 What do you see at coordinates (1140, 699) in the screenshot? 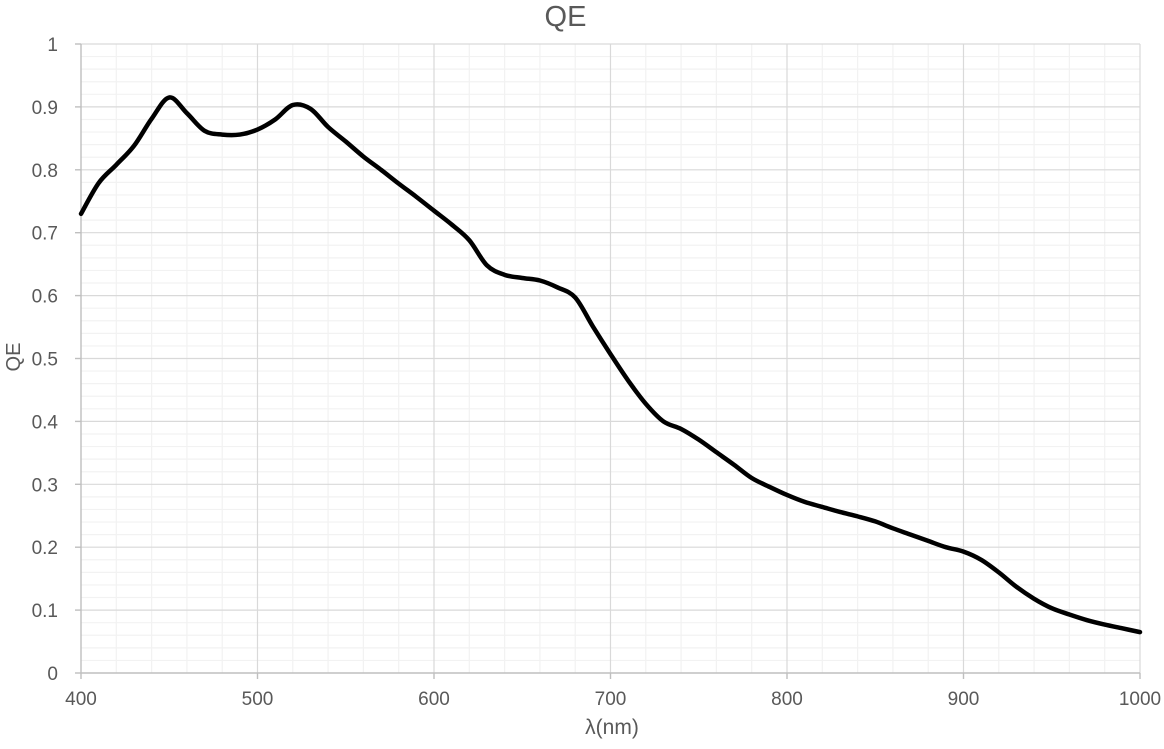
I see `x-tick-label: 1000` at bounding box center [1140, 699].